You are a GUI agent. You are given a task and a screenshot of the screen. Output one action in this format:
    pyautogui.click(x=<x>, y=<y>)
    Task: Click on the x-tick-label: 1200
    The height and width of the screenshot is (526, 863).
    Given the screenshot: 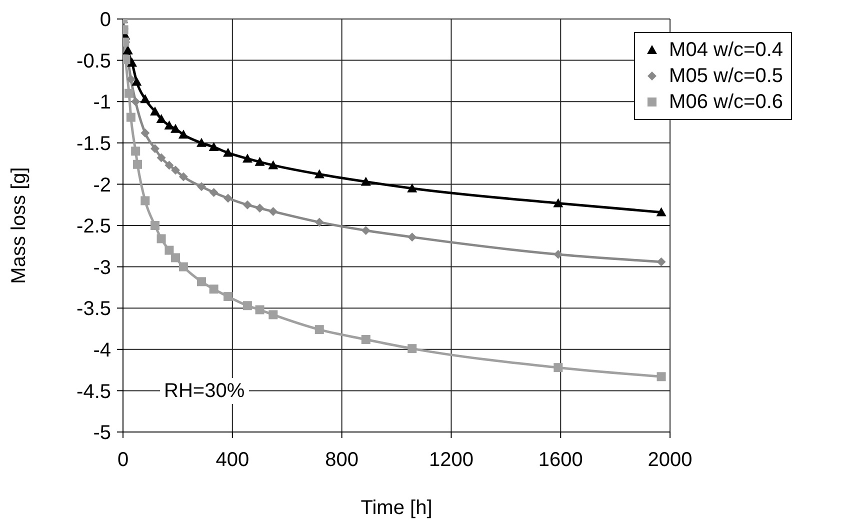 What is the action you would take?
    pyautogui.click(x=451, y=460)
    